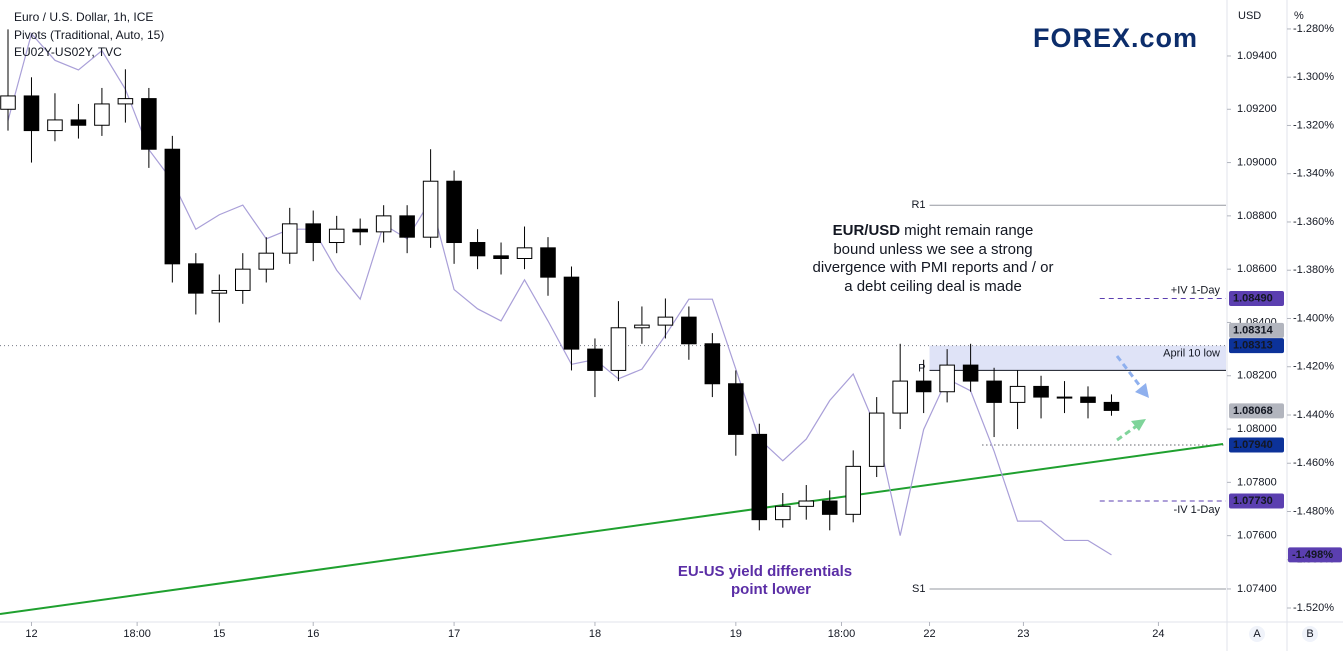 This screenshot has width=1343, height=651. Describe the element at coordinates (1253, 346) in the screenshot. I see `price-label: 1.08313` at that location.